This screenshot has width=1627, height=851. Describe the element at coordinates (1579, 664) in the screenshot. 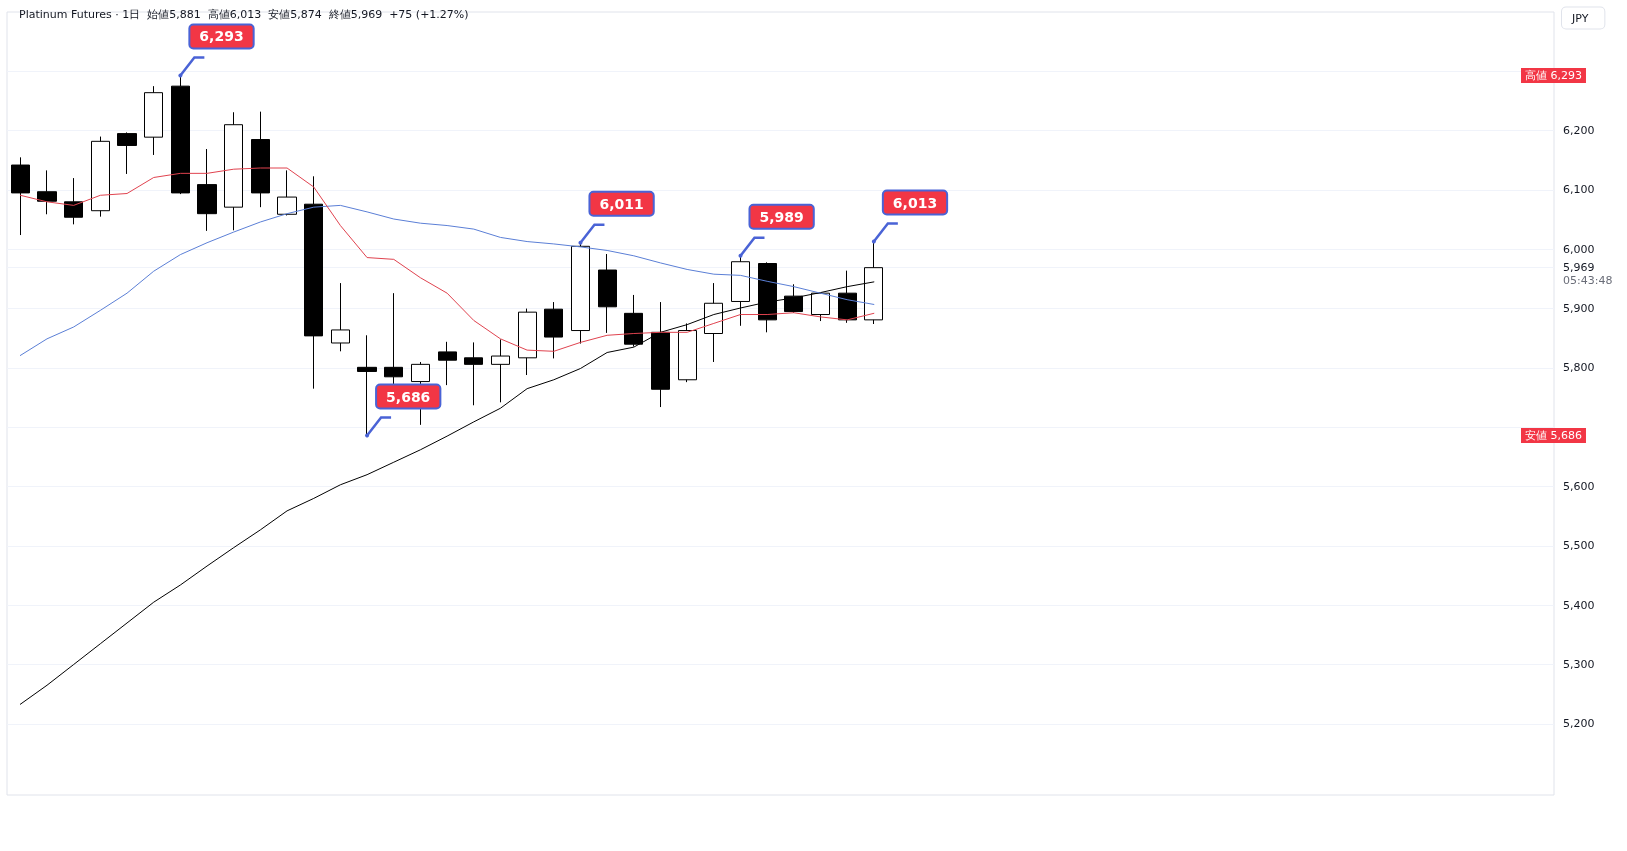

I see `y-tick-label: 5,300` at that location.